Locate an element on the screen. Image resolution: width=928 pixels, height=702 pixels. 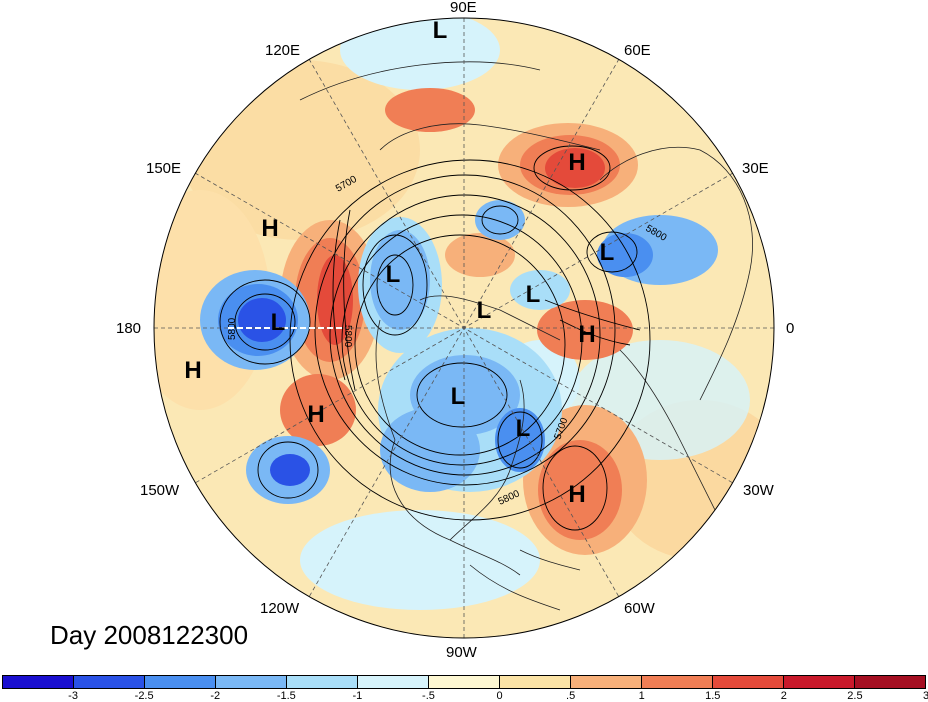
colorbar is located at coordinates (464, 682).